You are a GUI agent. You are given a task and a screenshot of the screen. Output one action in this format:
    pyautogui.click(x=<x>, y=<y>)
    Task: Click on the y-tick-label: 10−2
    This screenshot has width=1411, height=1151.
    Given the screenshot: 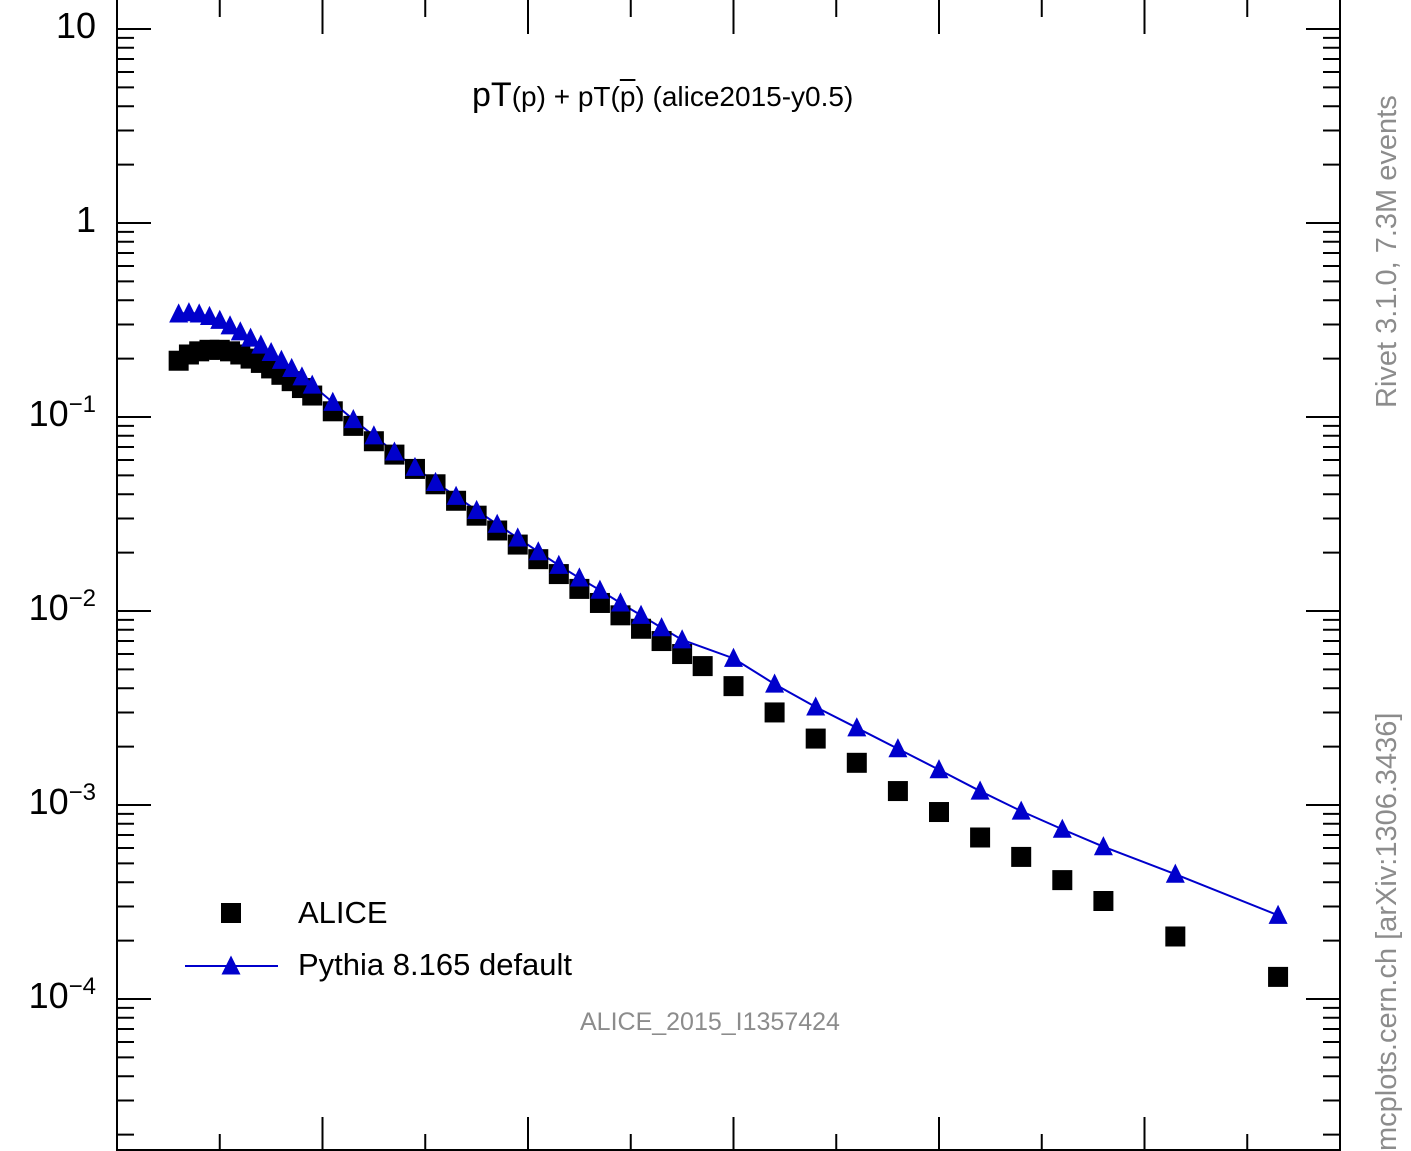 What is the action you would take?
    pyautogui.click(x=51, y=607)
    